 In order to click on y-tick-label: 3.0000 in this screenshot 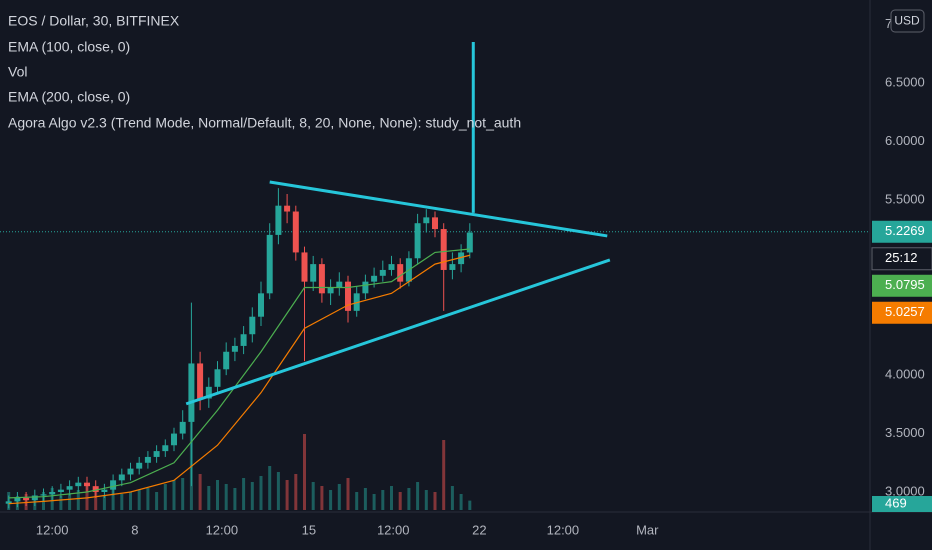, I will do `click(905, 490)`.